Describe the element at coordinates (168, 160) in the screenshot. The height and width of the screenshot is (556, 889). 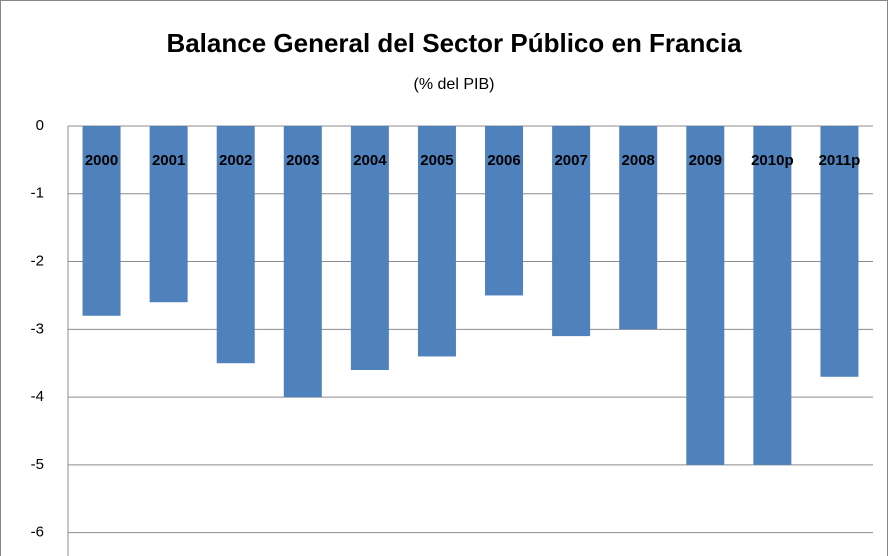
I see `x-tick-label: 2001` at that location.